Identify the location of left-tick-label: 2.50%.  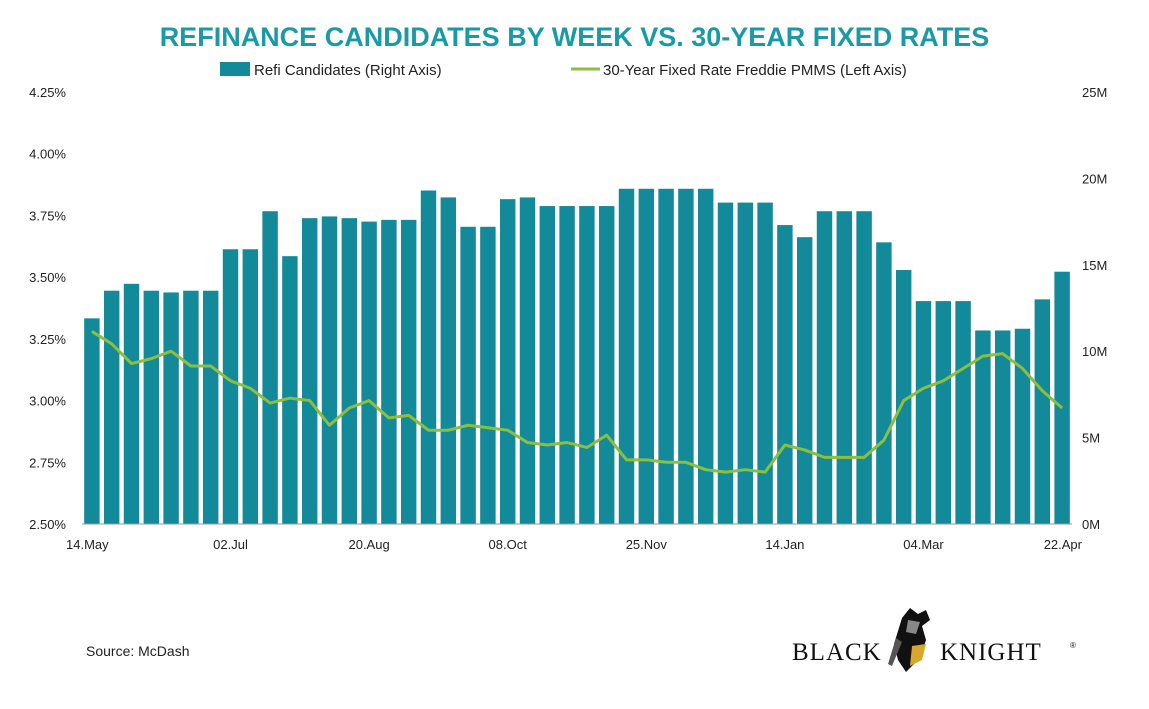
(47, 524).